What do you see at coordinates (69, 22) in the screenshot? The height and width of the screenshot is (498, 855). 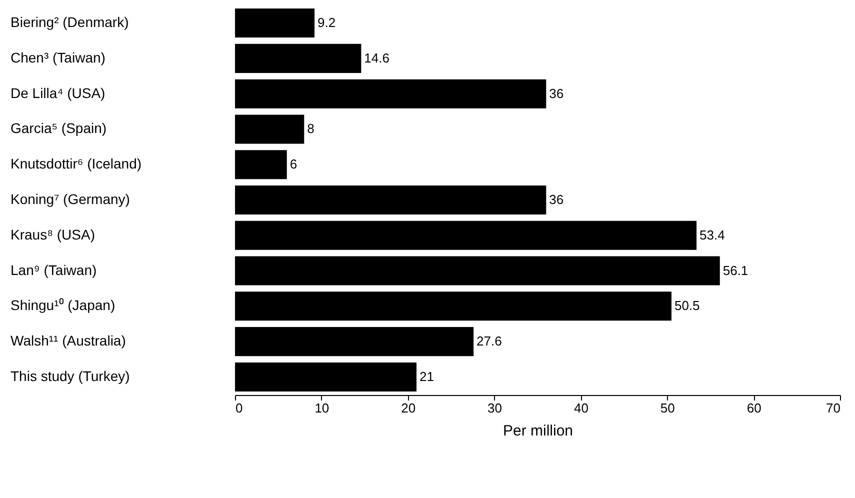 I see `y-tick-label: Biering² (Denmark)` at bounding box center [69, 22].